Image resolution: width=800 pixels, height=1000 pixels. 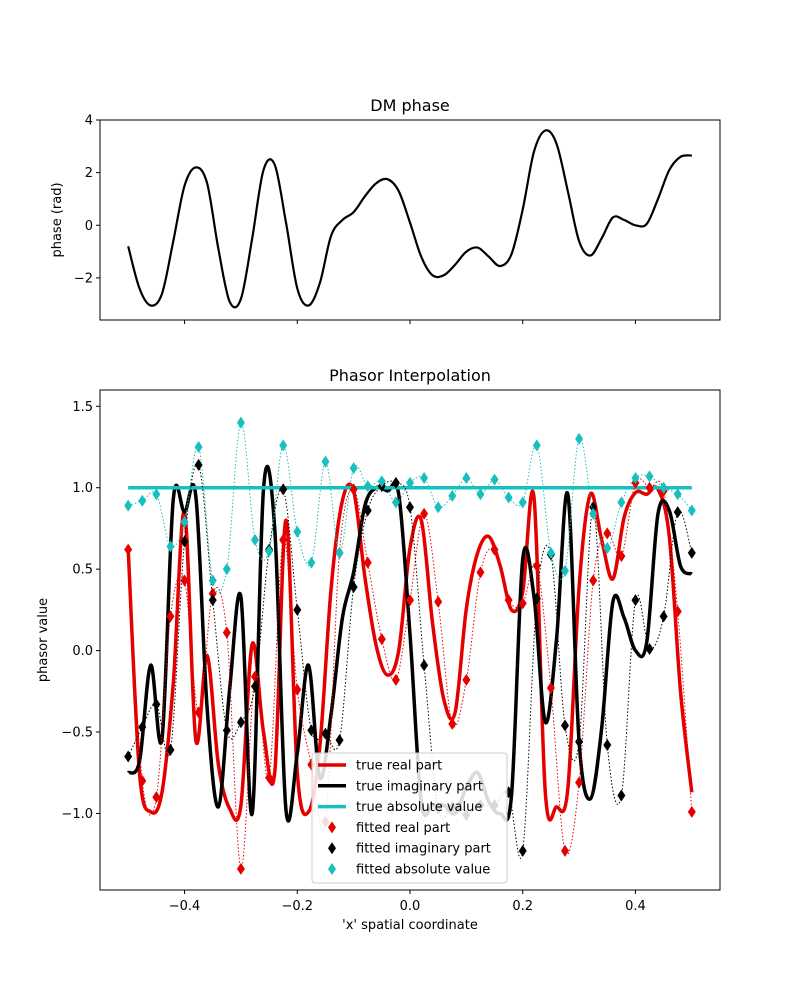 I want to click on phasor-xtick-label: 0.2, so click(x=522, y=906).